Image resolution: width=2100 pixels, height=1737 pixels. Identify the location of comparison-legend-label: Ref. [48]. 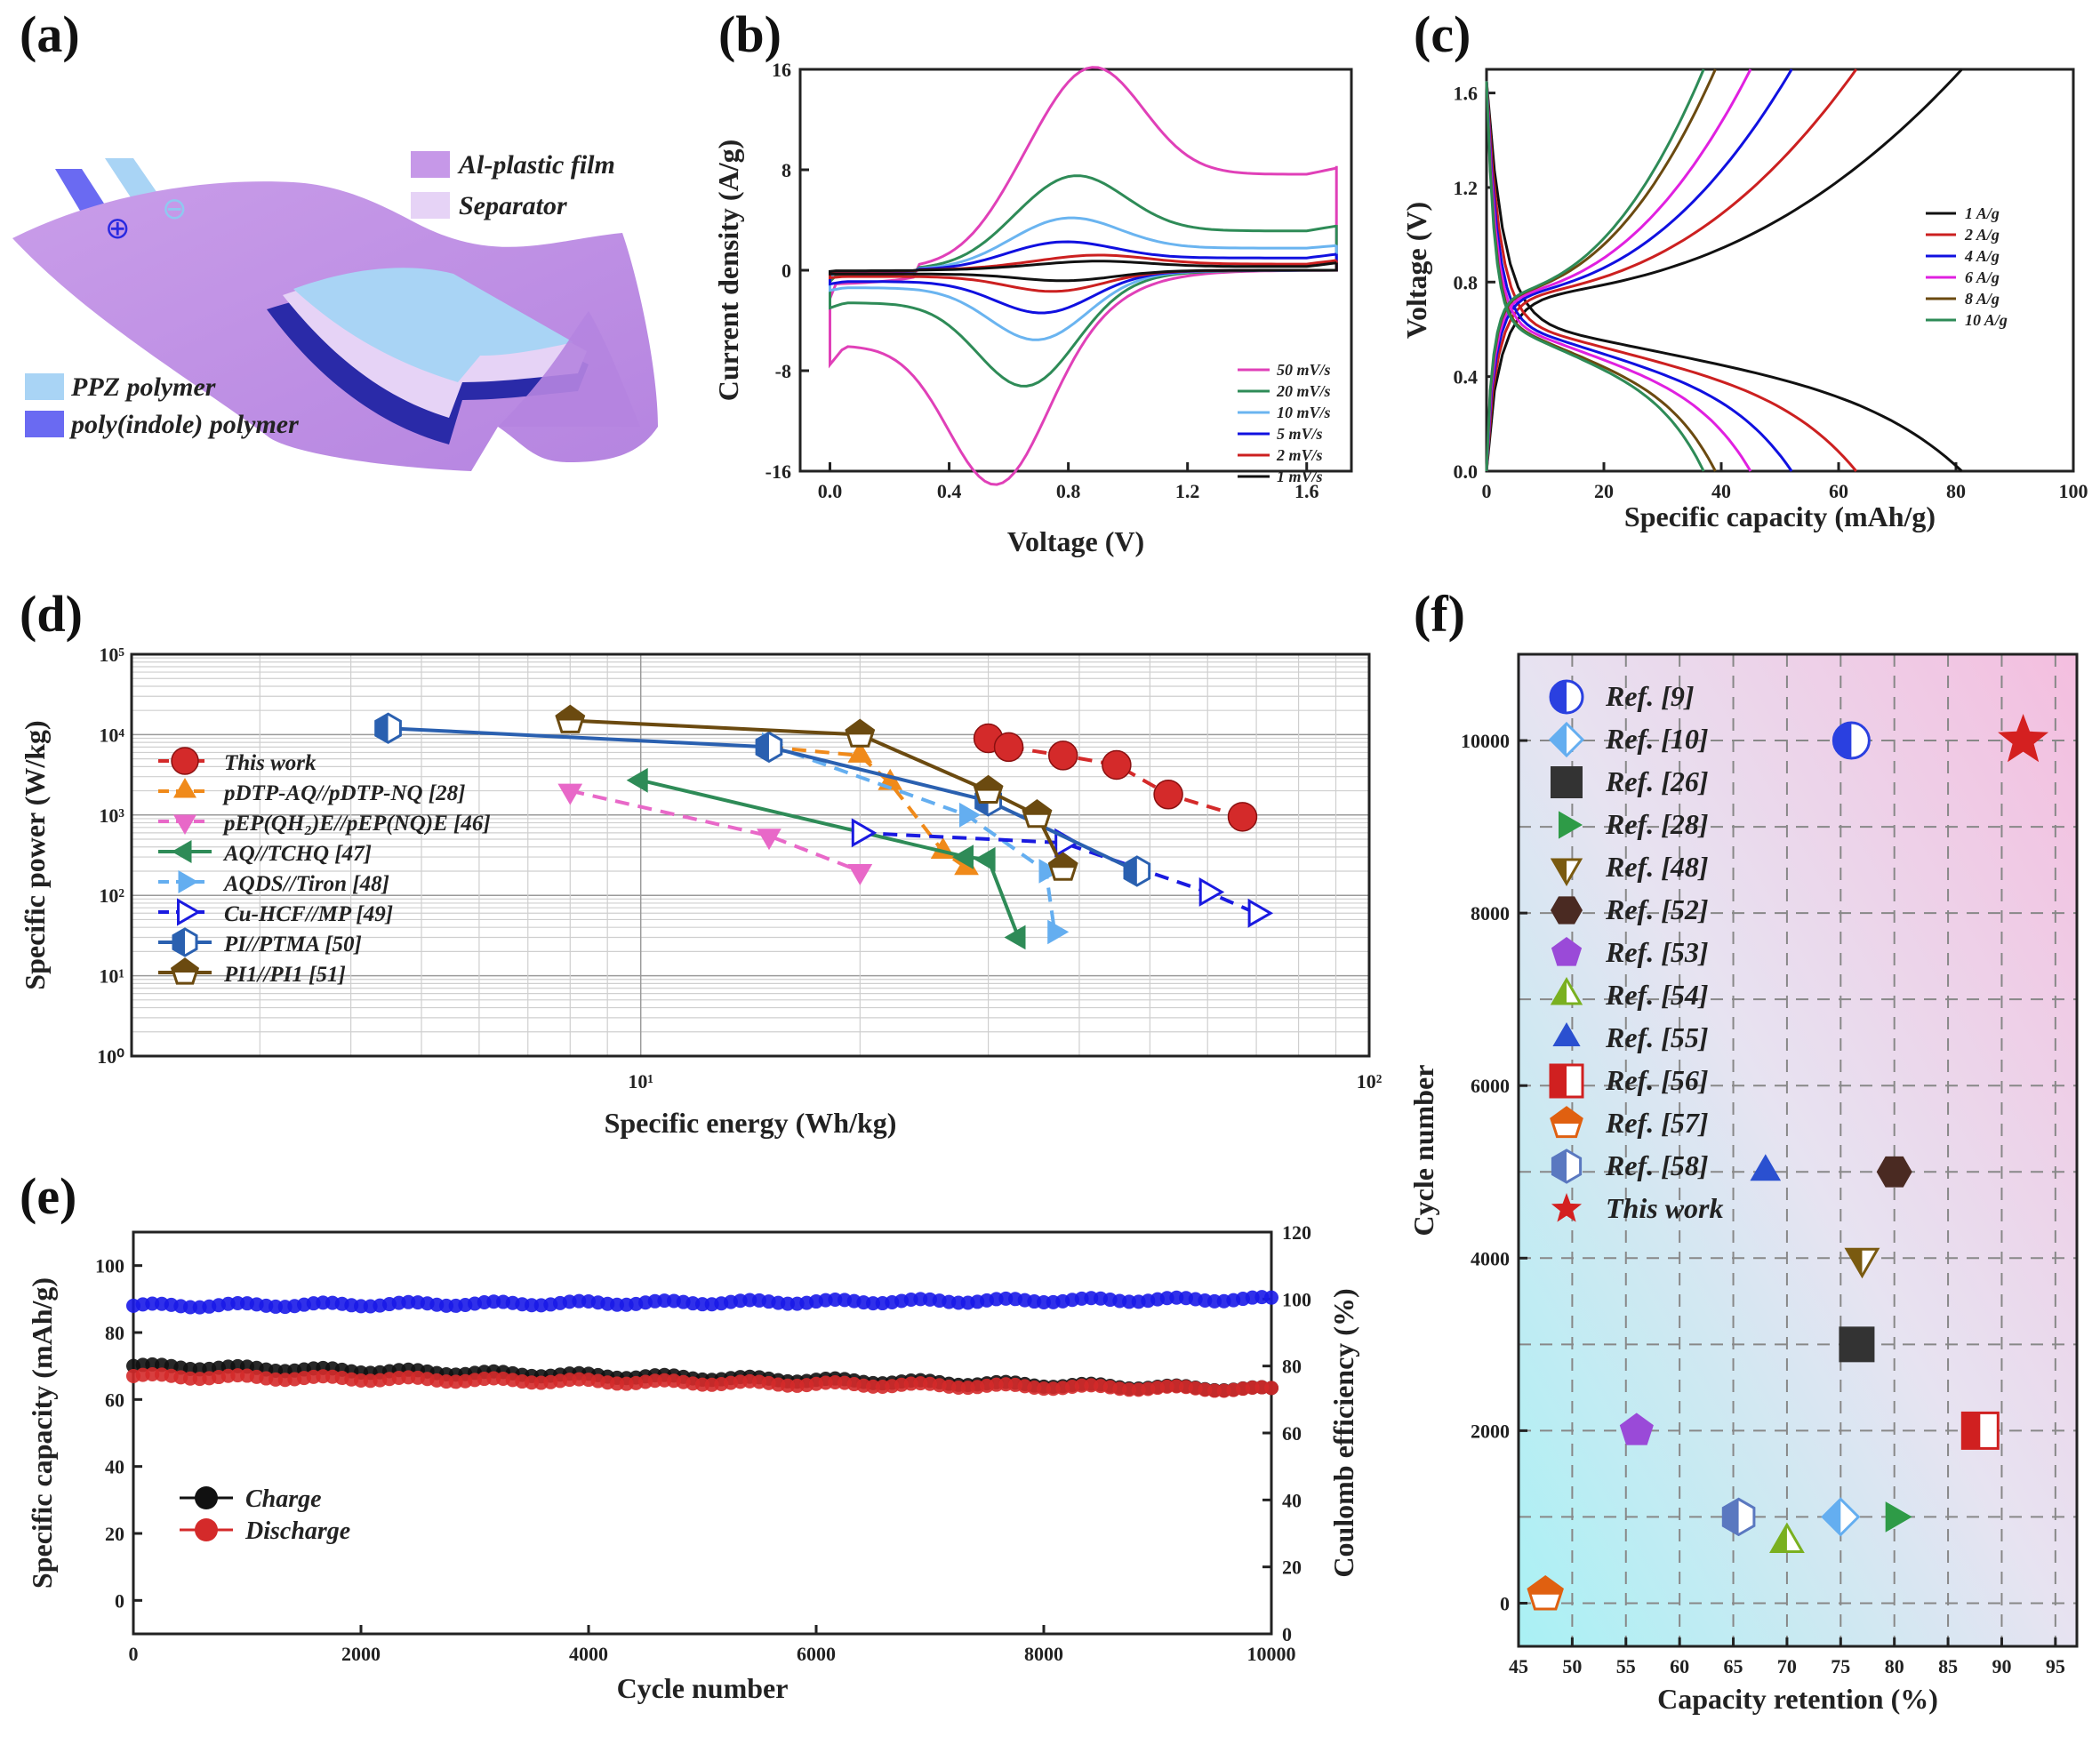
(1657, 867).